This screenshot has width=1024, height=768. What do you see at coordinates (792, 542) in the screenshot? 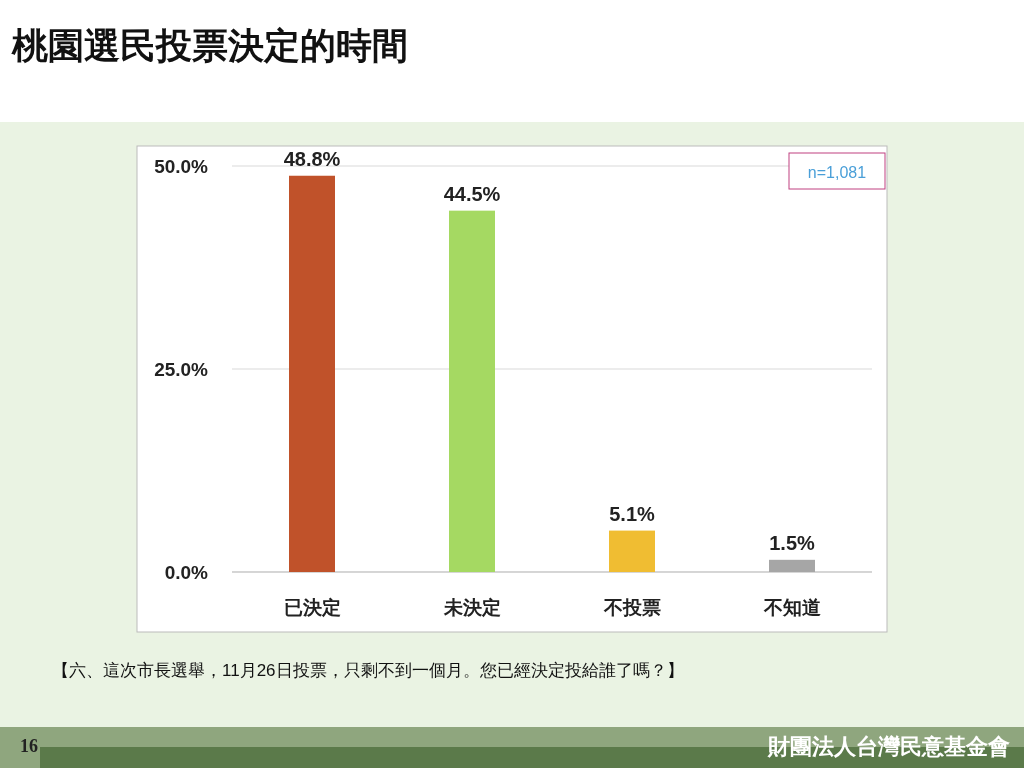
I see `data-label: 1.5%` at bounding box center [792, 542].